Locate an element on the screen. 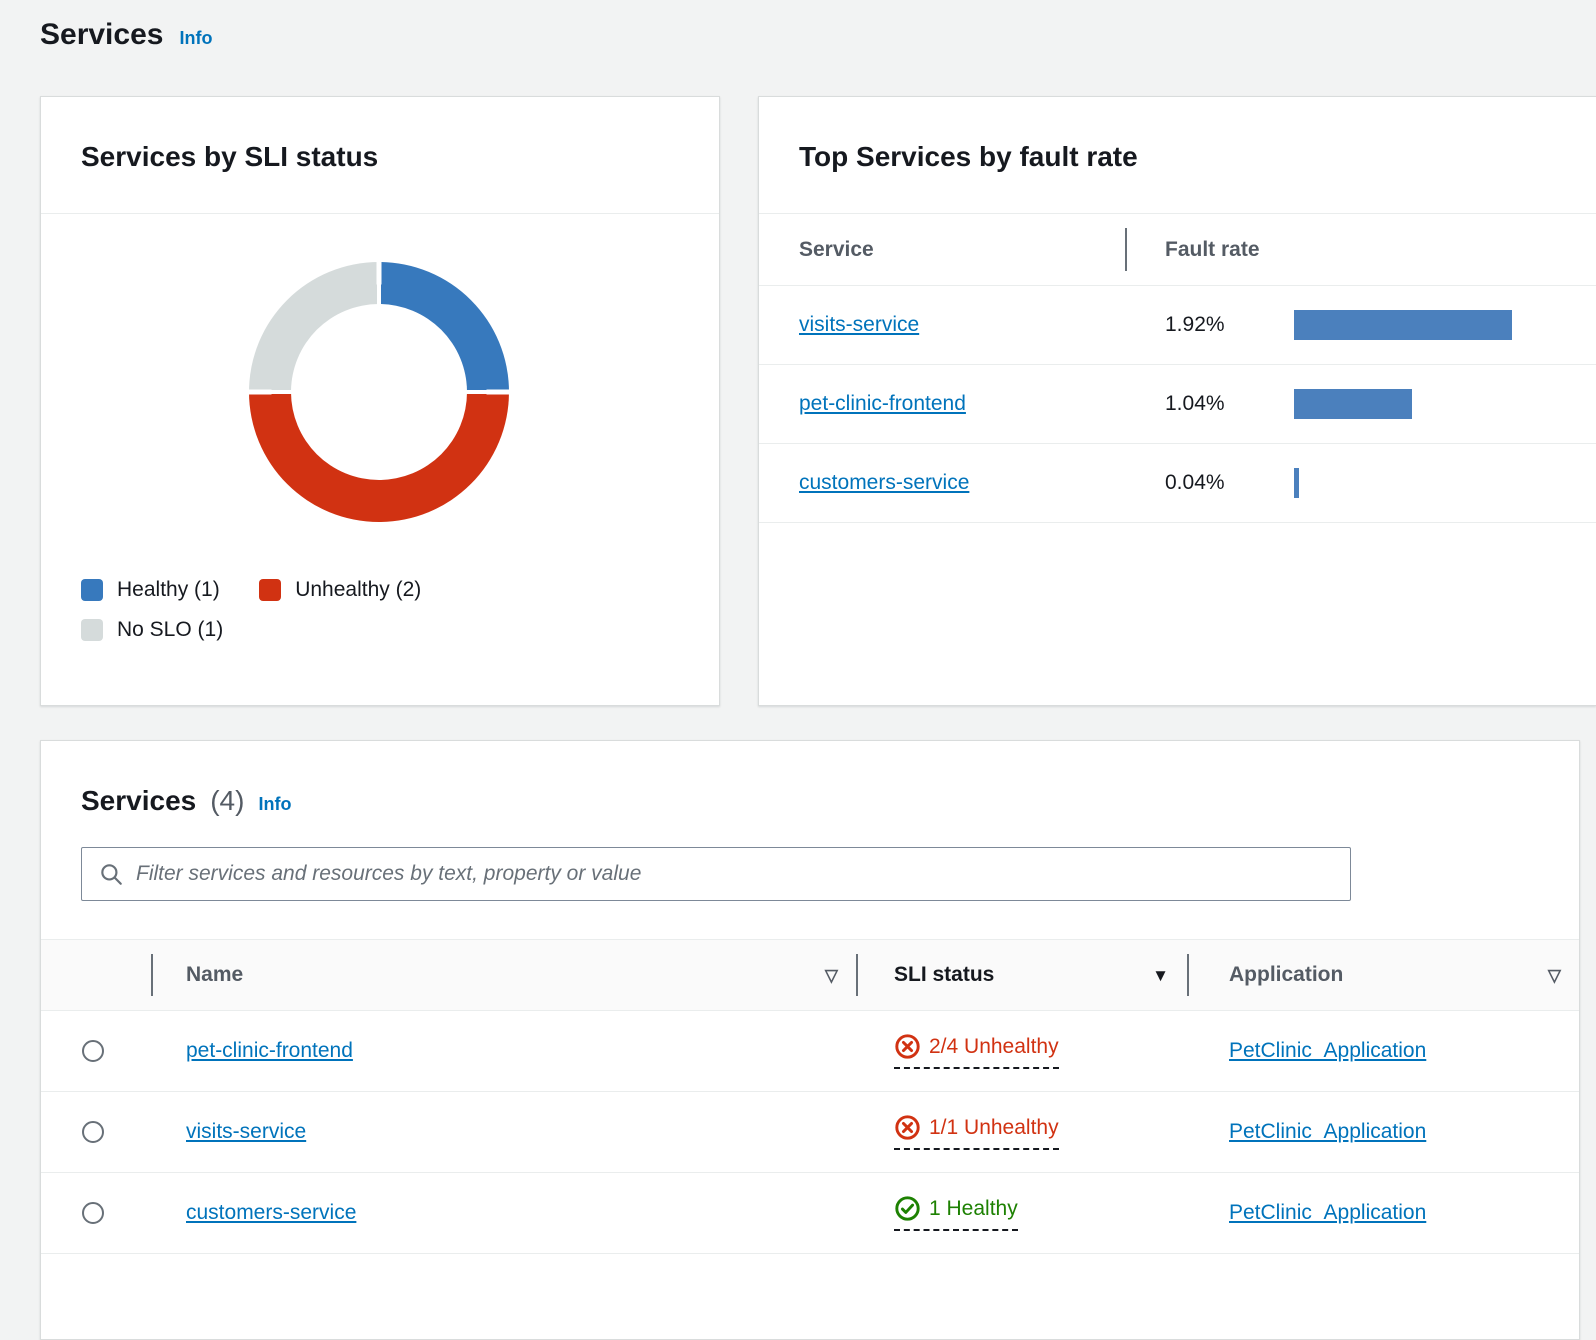  legend-item-healthy: Healthy (1) is located at coordinates (152, 590).